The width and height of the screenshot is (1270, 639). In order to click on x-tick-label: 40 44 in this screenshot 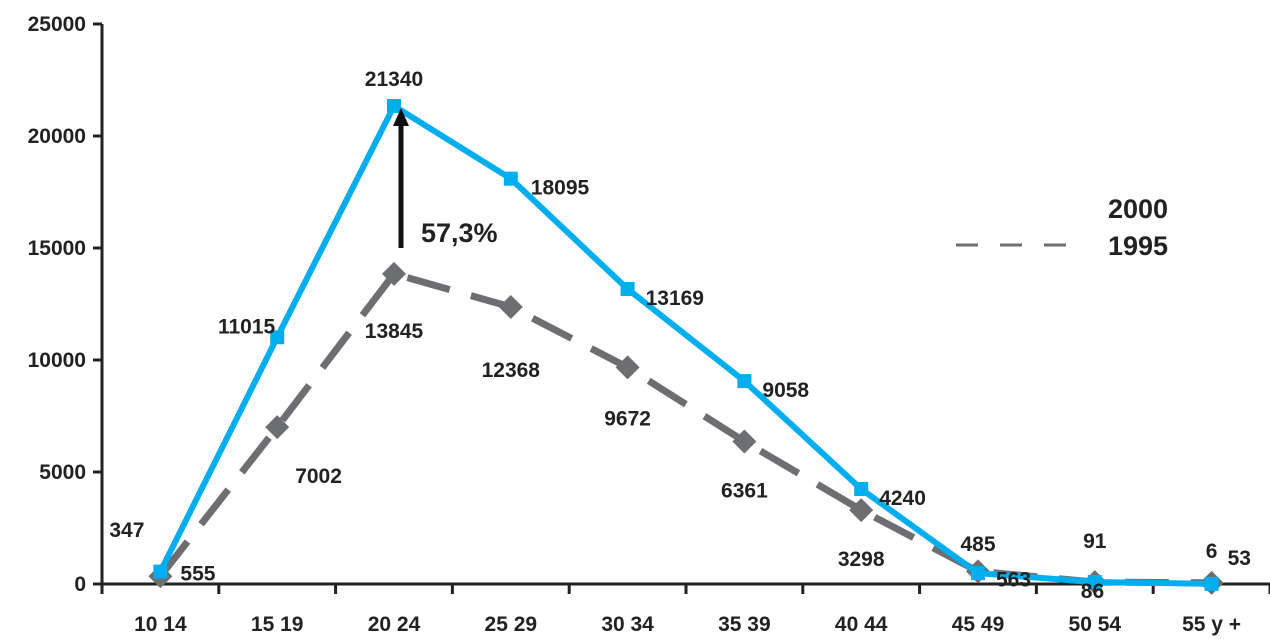, I will do `click(861, 624)`.